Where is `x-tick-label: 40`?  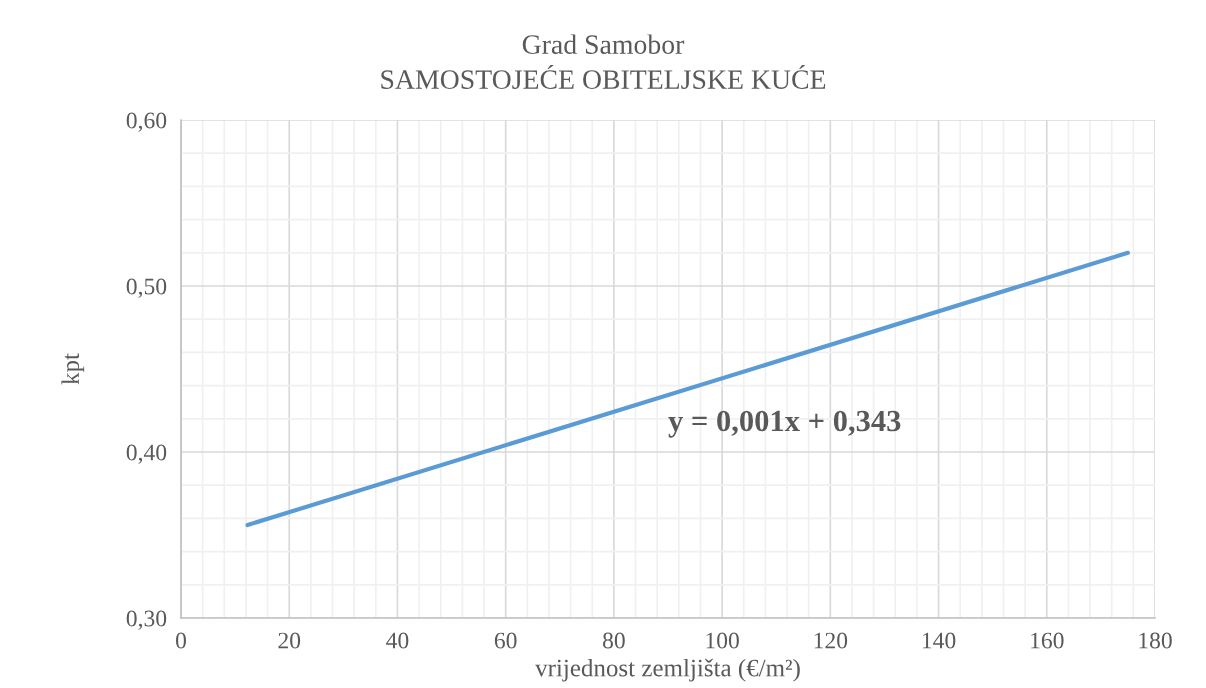 x-tick-label: 40 is located at coordinates (397, 640).